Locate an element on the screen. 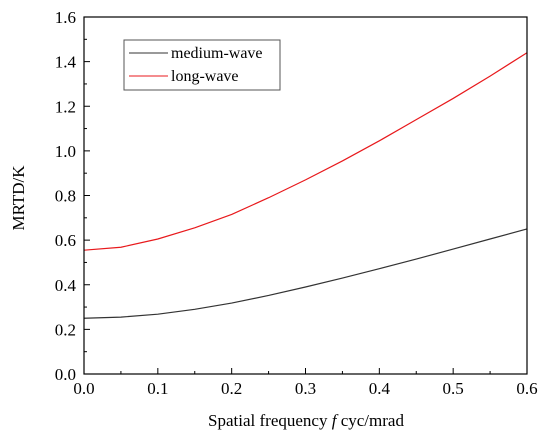 The width and height of the screenshot is (550, 438). y-tick-label: 0.0 is located at coordinates (65, 374).